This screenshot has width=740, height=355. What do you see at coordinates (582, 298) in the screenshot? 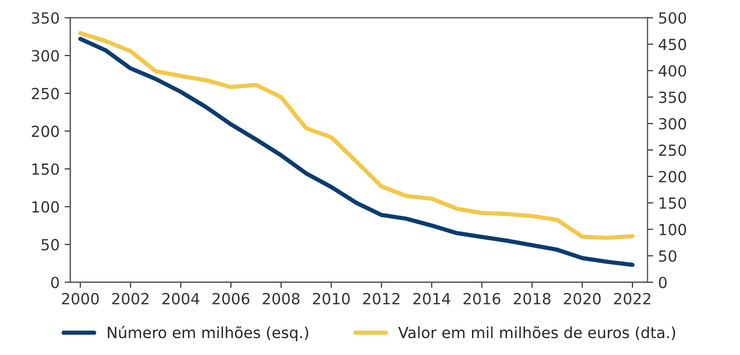
I see `x-tick-label: 2020` at bounding box center [582, 298].